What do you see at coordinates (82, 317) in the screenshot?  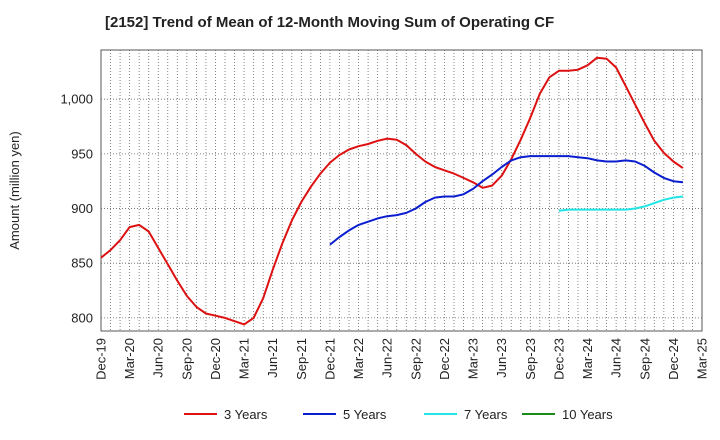 I see `y-tick-label: 800` at bounding box center [82, 317].